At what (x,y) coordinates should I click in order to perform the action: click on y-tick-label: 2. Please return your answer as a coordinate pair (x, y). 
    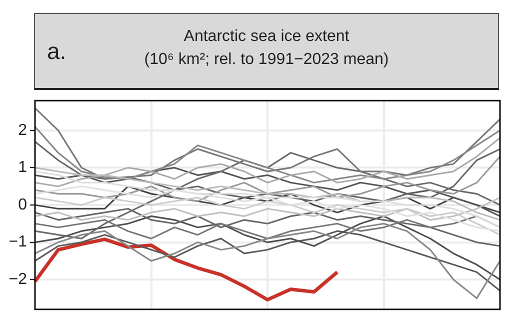
    Looking at the image, I should click on (23, 130).